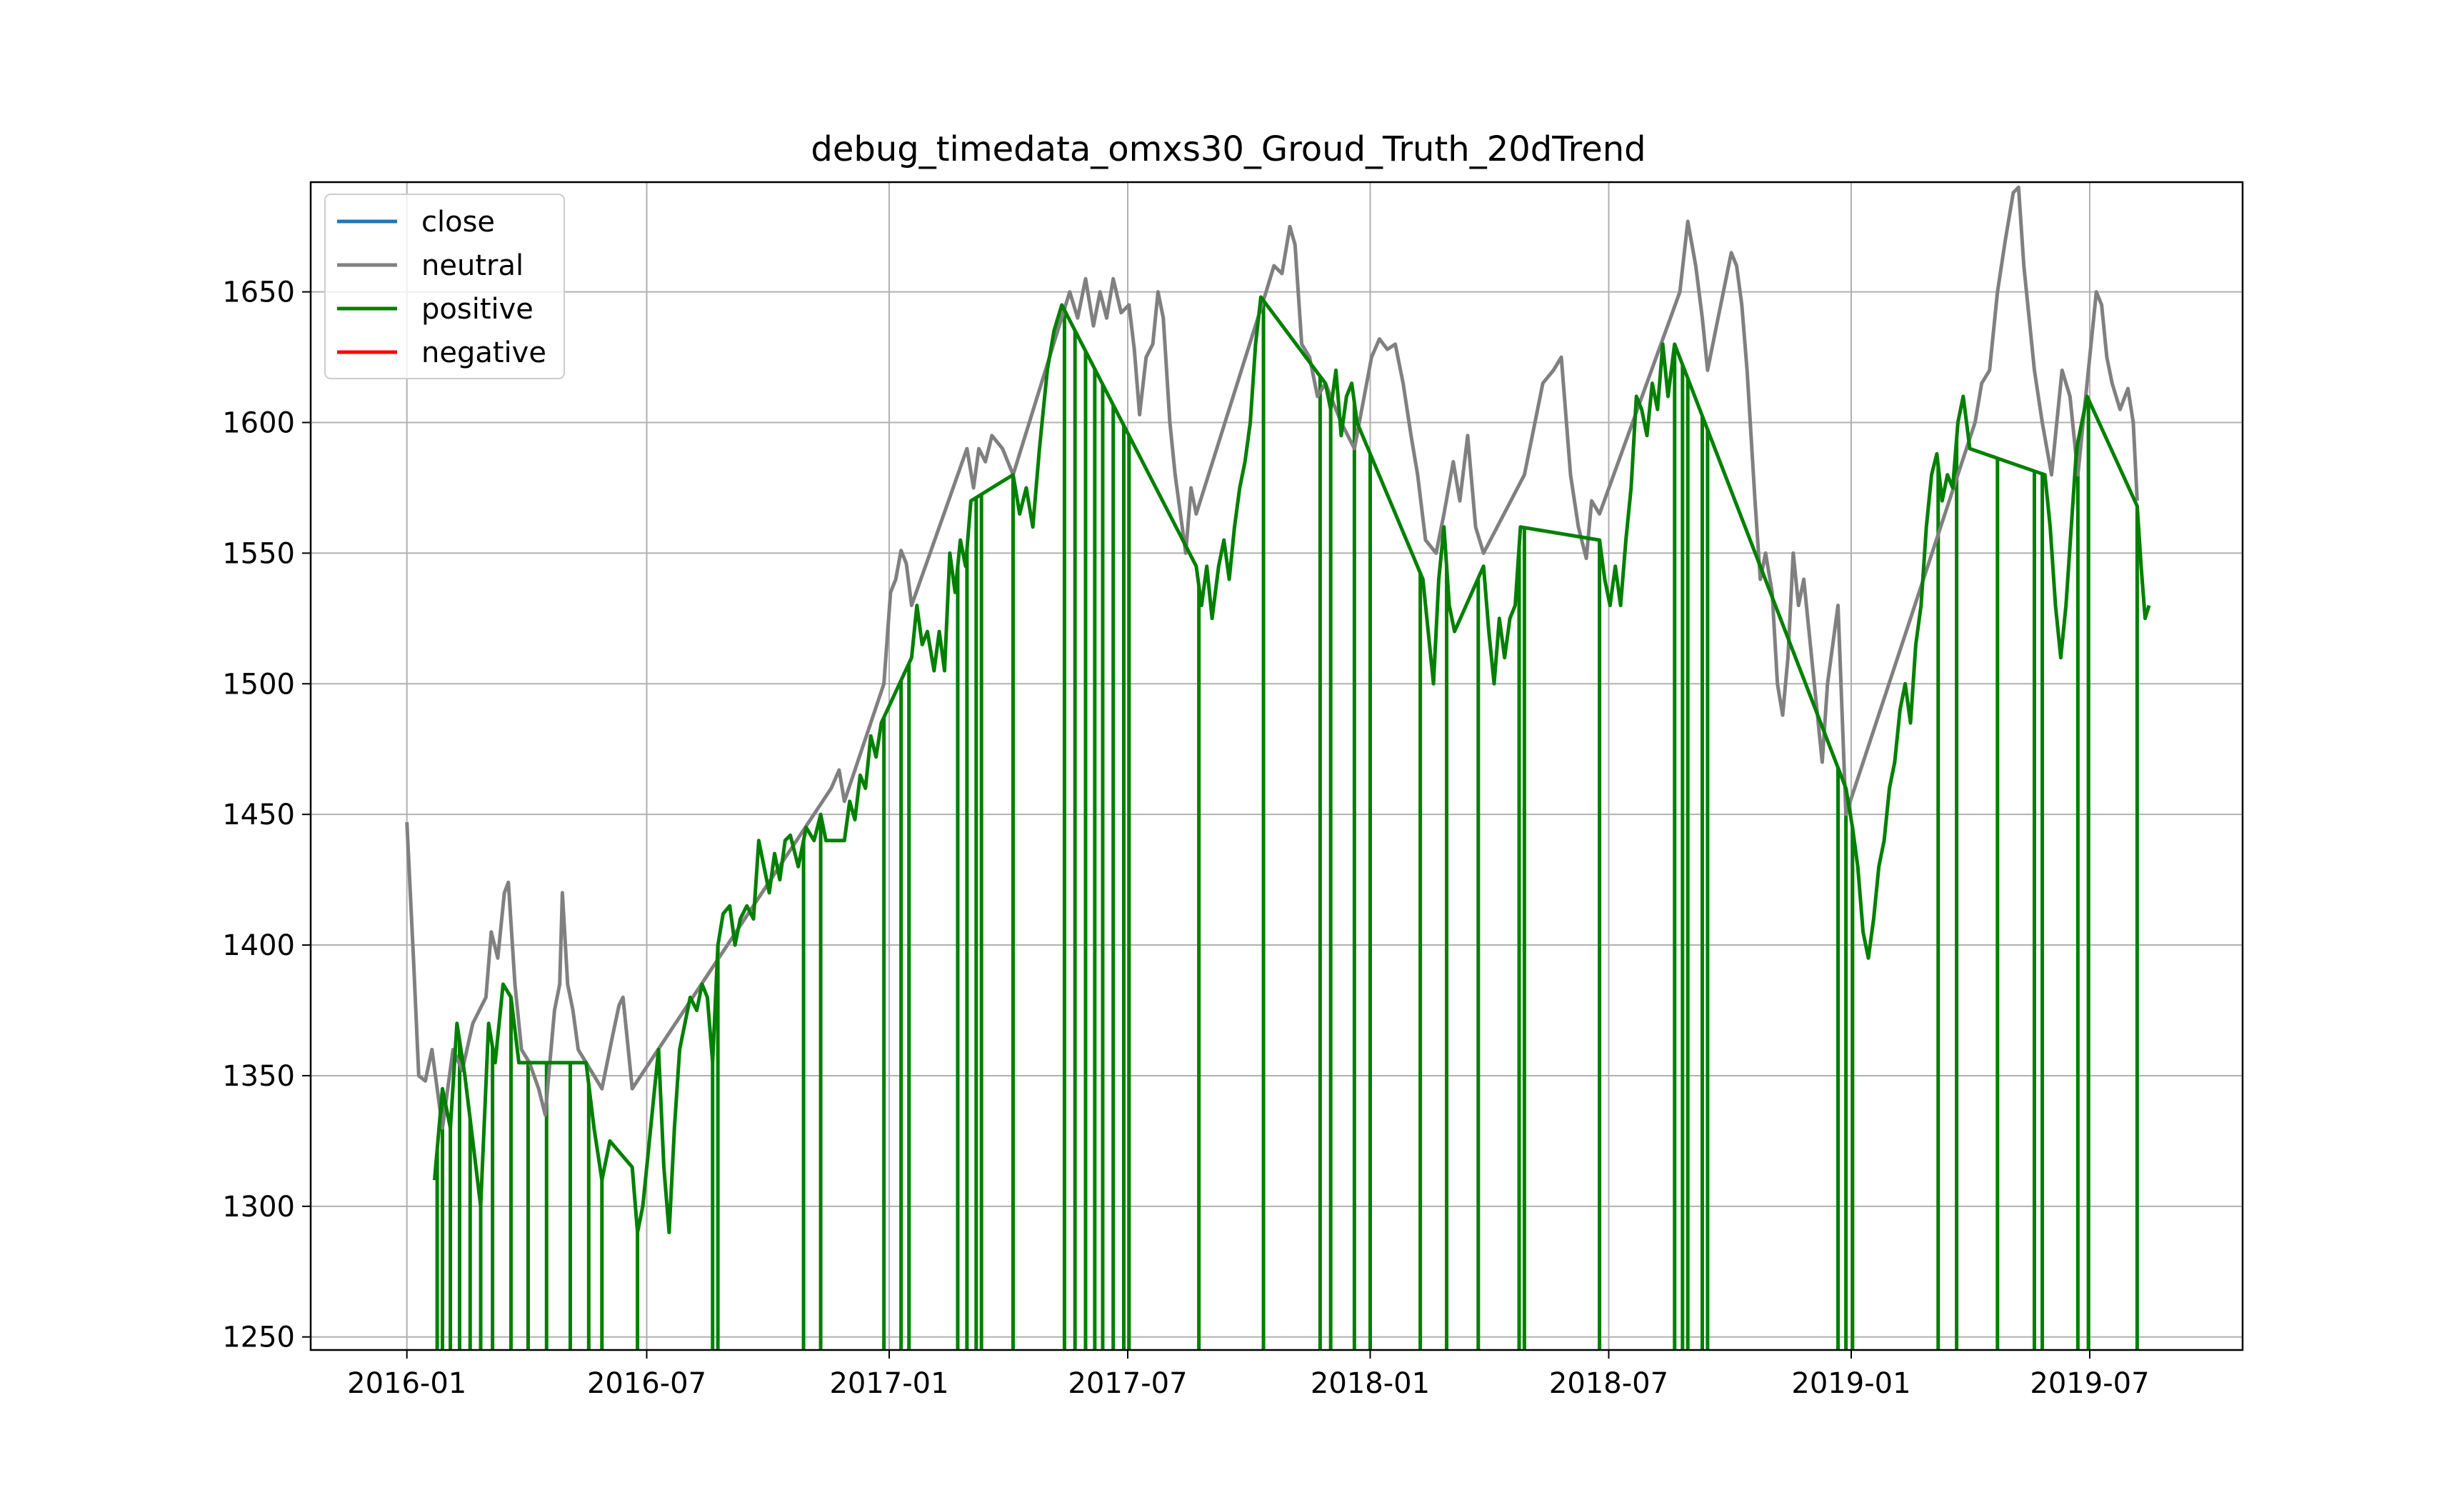  What do you see at coordinates (477, 309) in the screenshot?
I see `legend-label-positive: positive` at bounding box center [477, 309].